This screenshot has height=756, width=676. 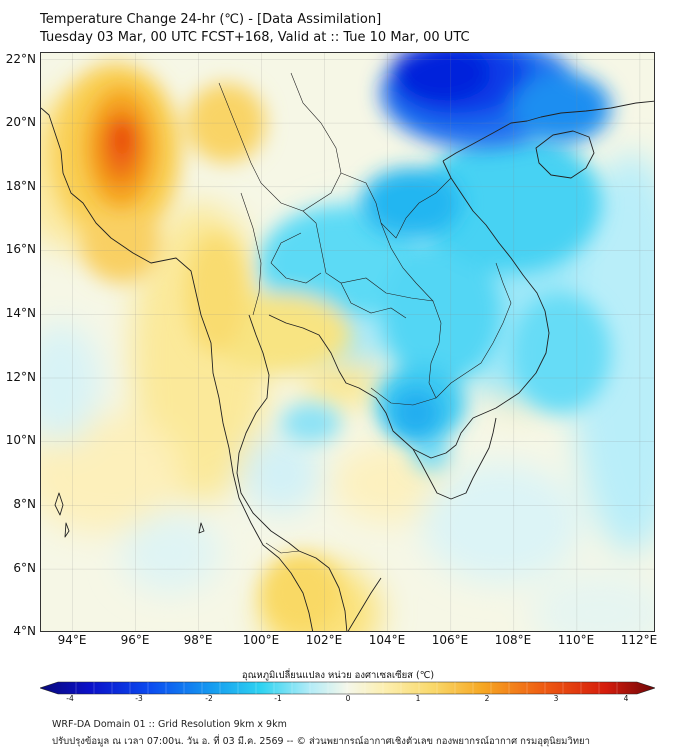 I want to click on colorbar-tick: 1, so click(x=418, y=698).